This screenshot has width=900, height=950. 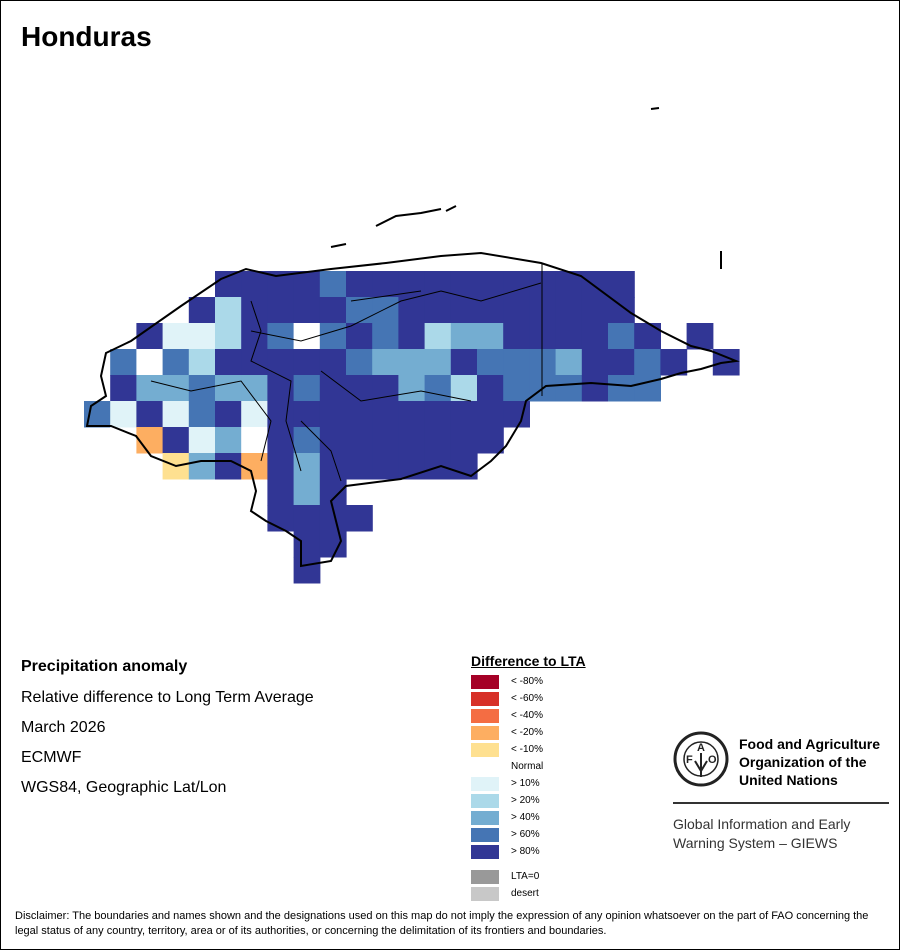 I want to click on legend-label: < -80%, so click(x=527, y=681).